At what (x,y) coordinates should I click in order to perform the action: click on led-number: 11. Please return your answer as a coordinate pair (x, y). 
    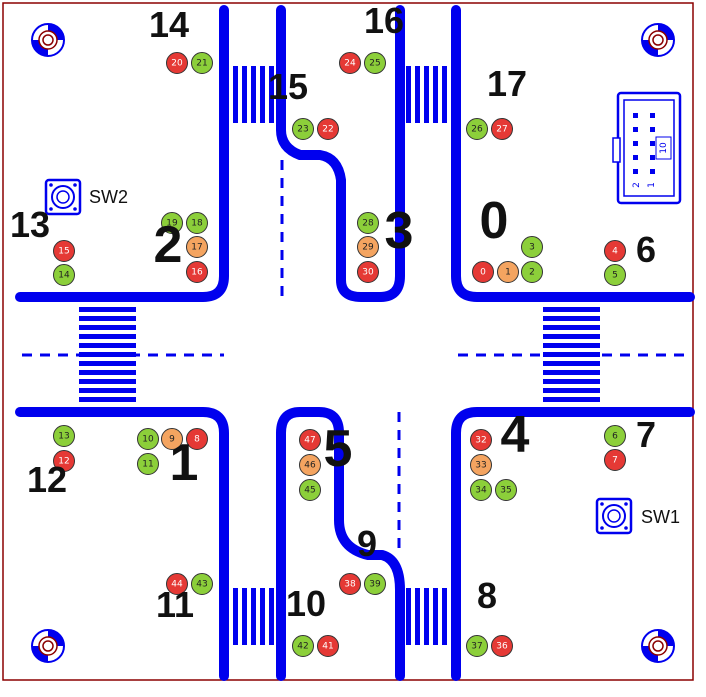
    Looking at the image, I should click on (147, 465).